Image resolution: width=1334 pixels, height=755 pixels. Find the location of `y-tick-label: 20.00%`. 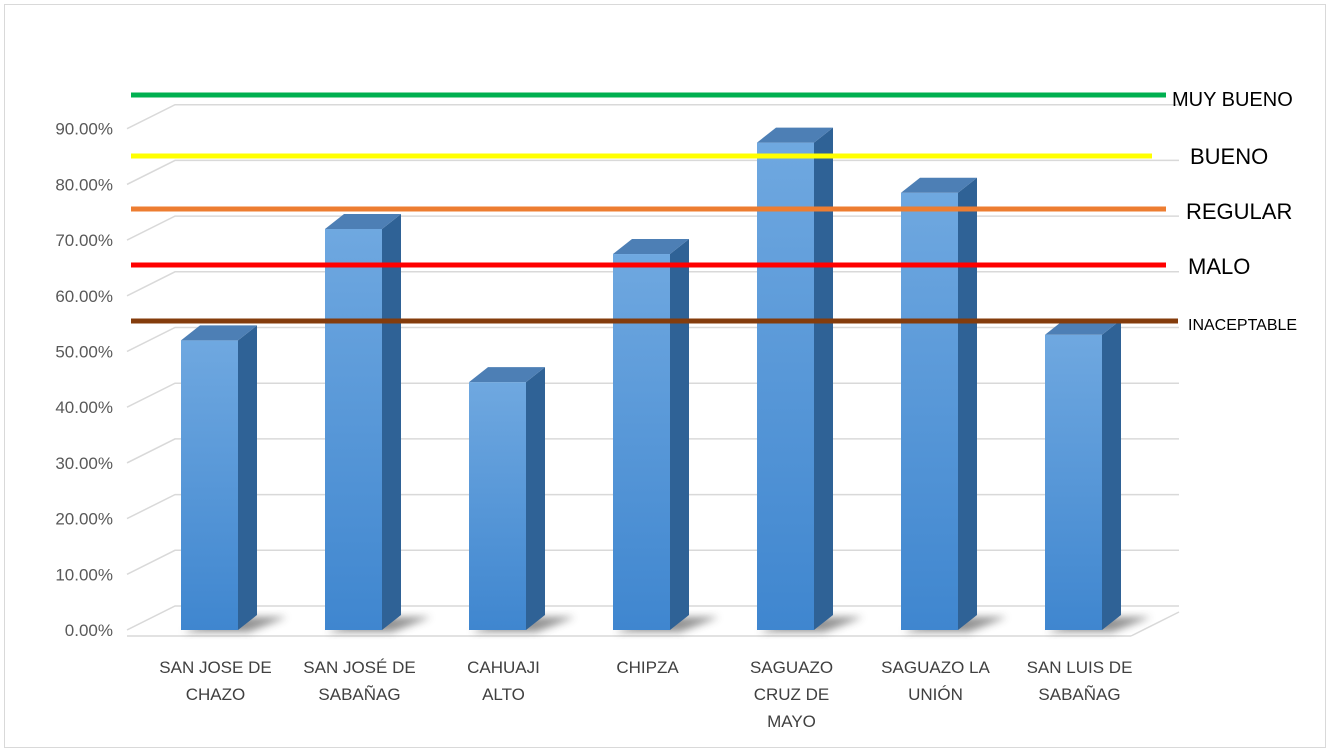

y-tick-label: 20.00% is located at coordinates (84, 519).